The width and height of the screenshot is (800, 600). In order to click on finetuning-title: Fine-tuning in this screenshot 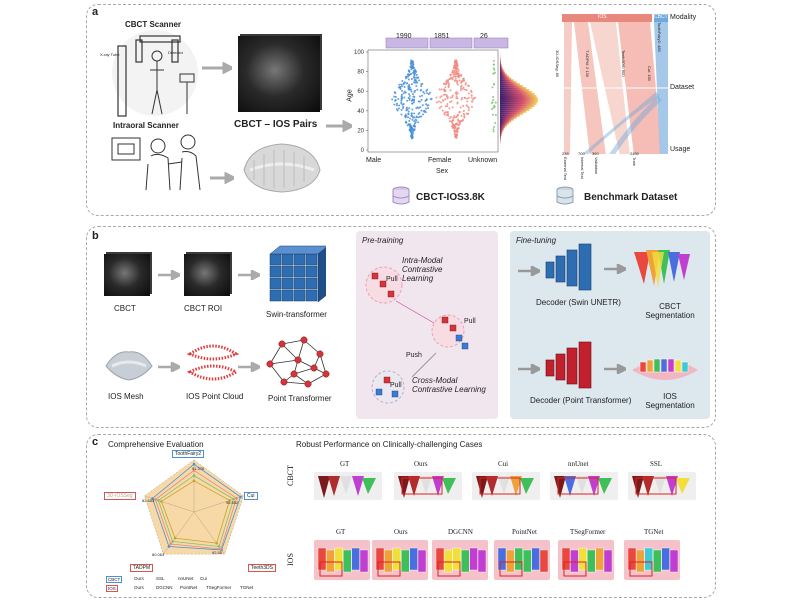, I will do `click(536, 240)`.